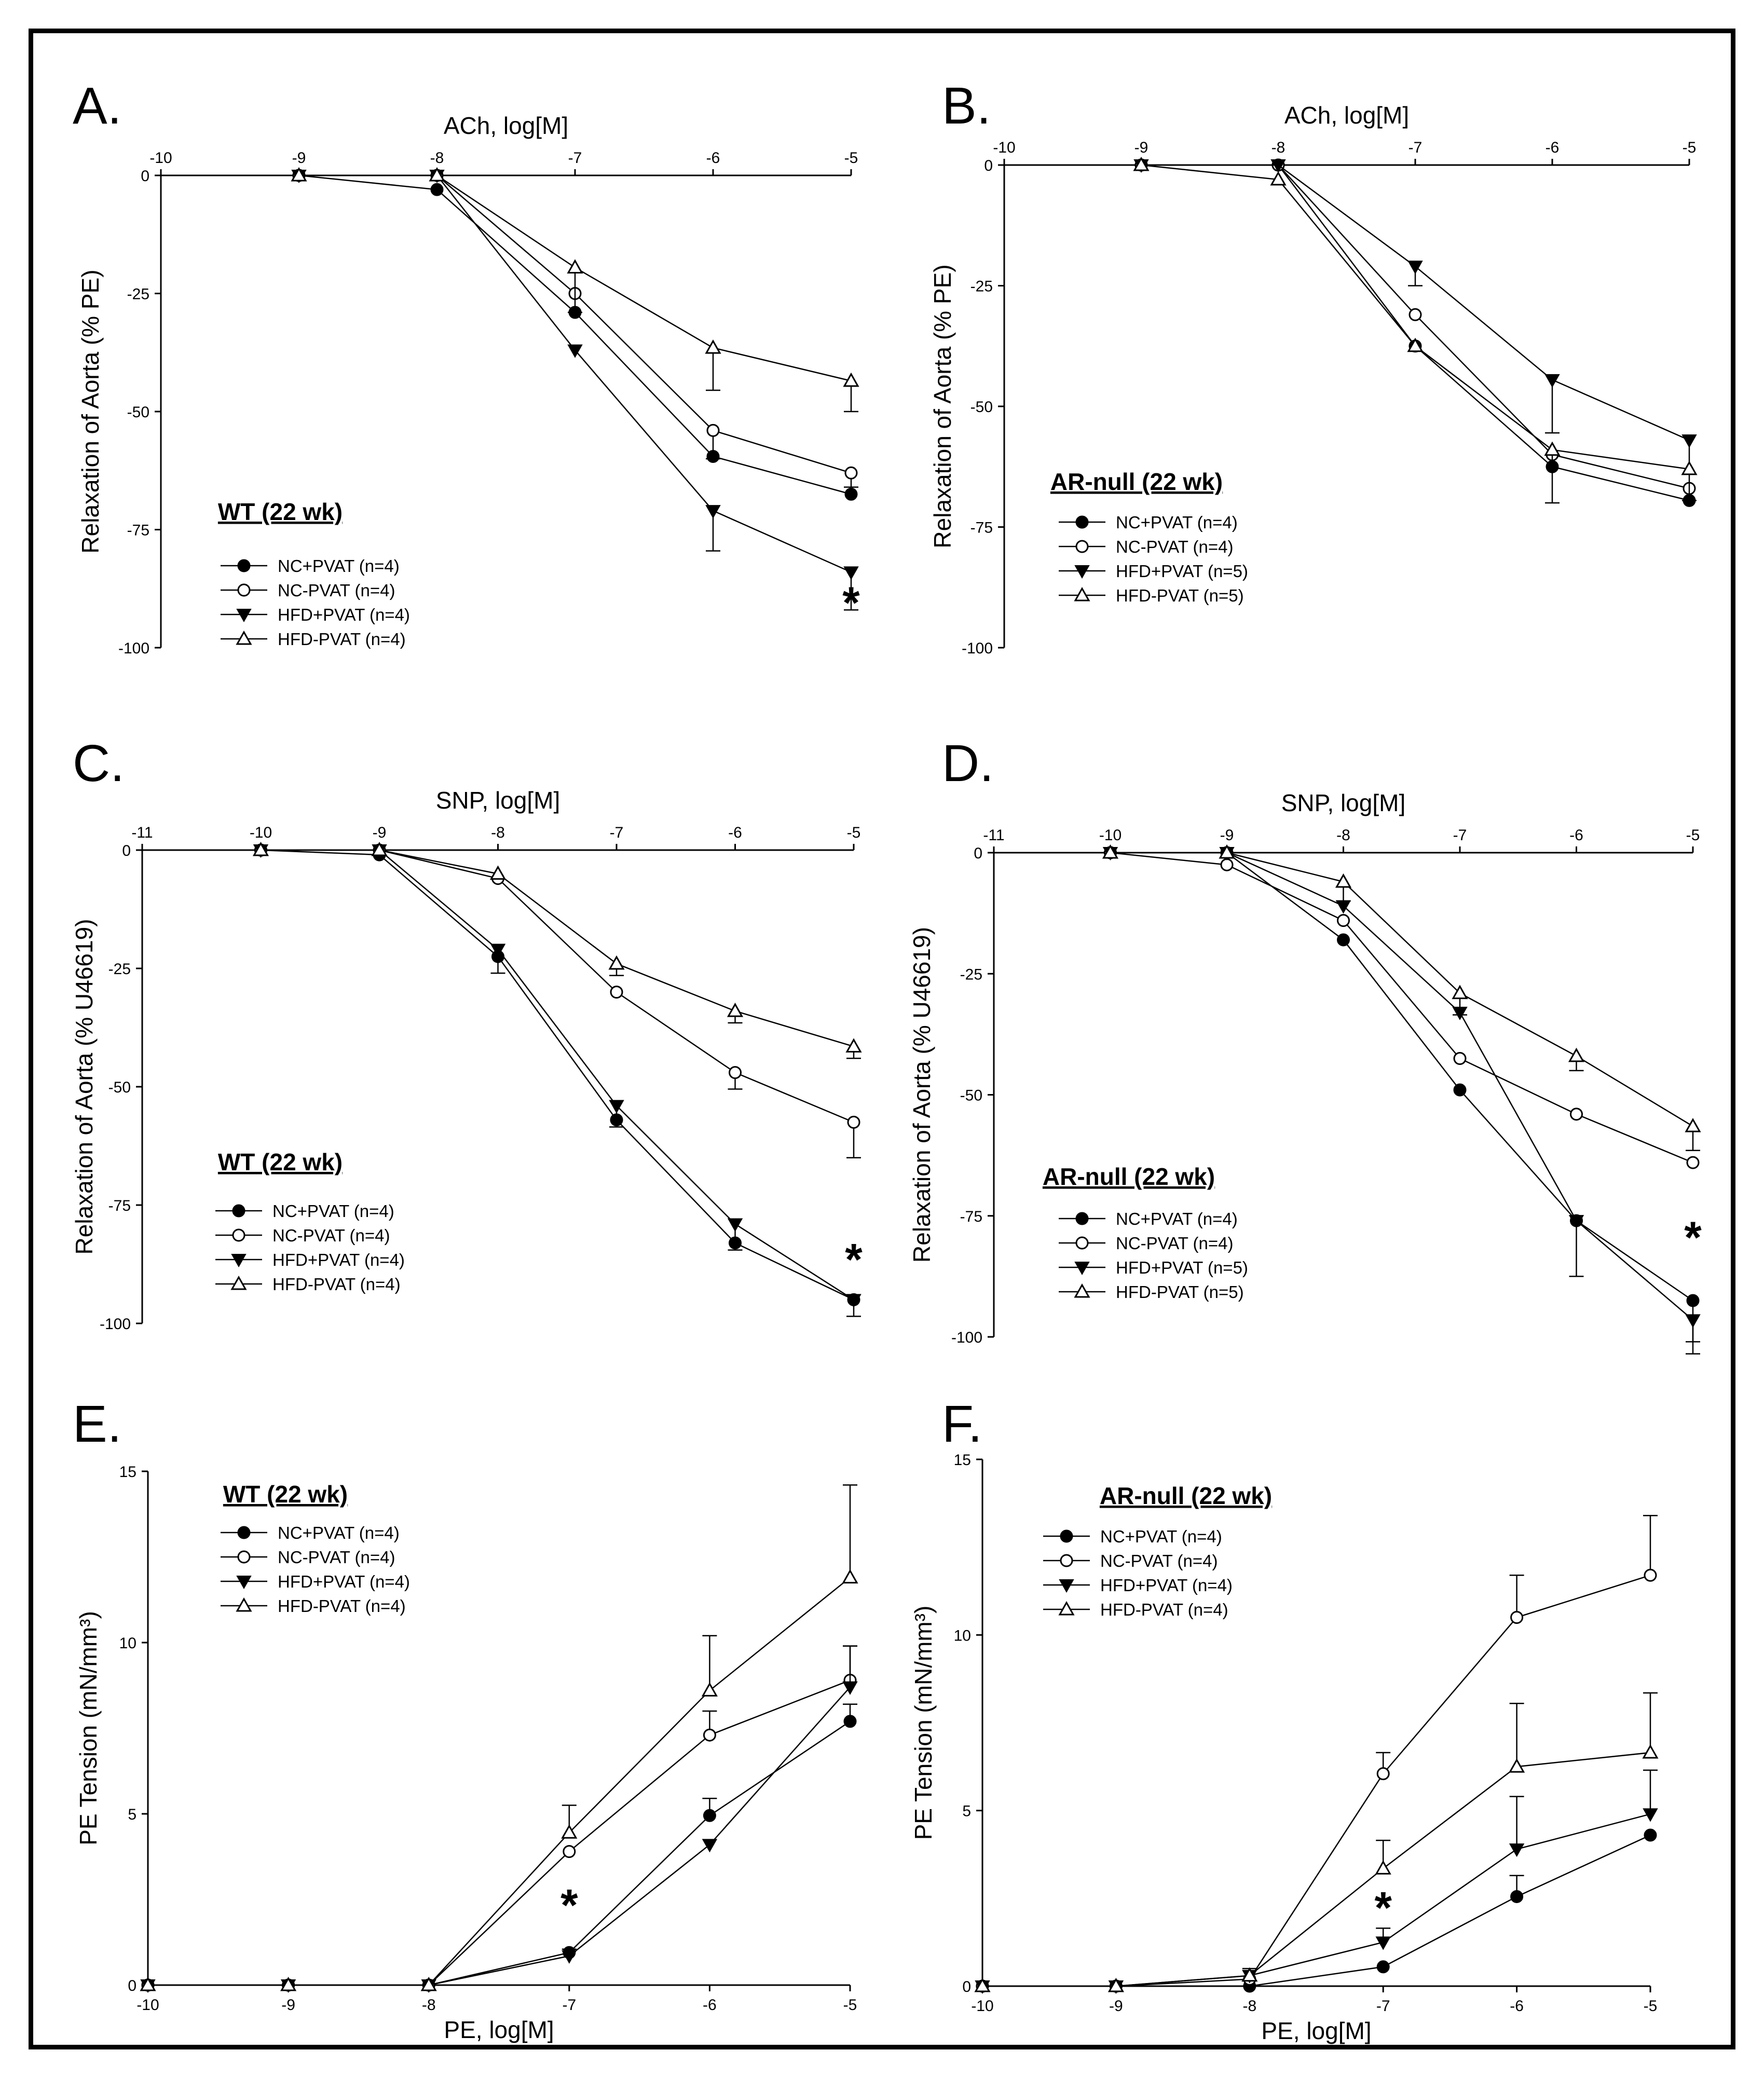 This screenshot has height=2078, width=1764. What do you see at coordinates (994, 835) in the screenshot?
I see `x-tick-label: -11` at bounding box center [994, 835].